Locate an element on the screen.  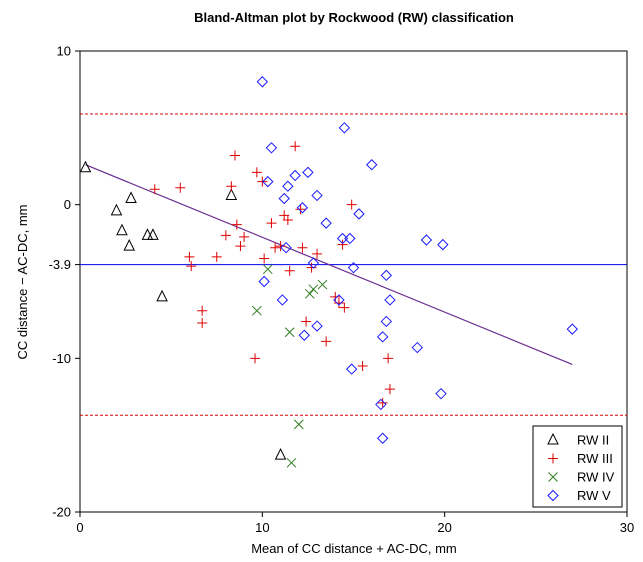
x-tick-label: 0 is located at coordinates (79, 527).